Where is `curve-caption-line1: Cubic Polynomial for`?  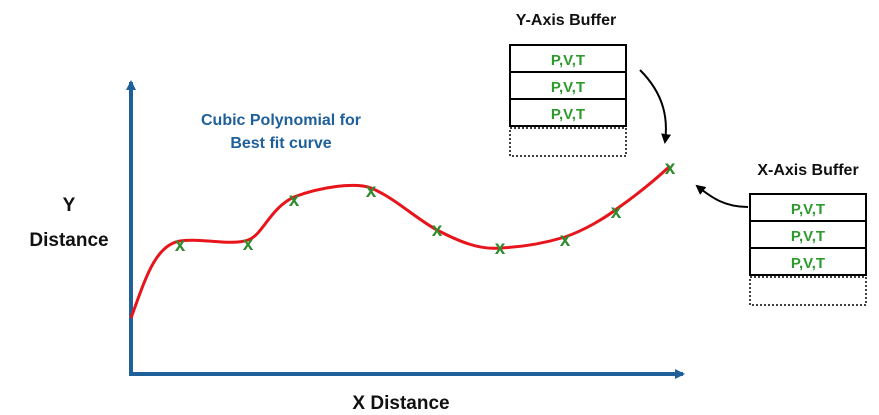 curve-caption-line1: Cubic Polynomial for is located at coordinates (281, 120).